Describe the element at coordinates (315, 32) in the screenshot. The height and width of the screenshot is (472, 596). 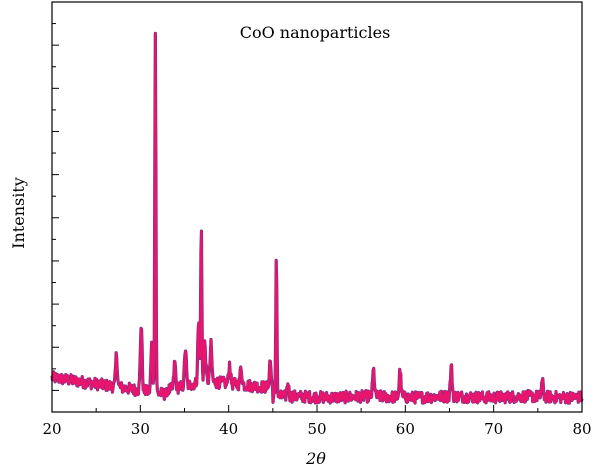
I see `chart-title: CoO nanoparticles` at that location.